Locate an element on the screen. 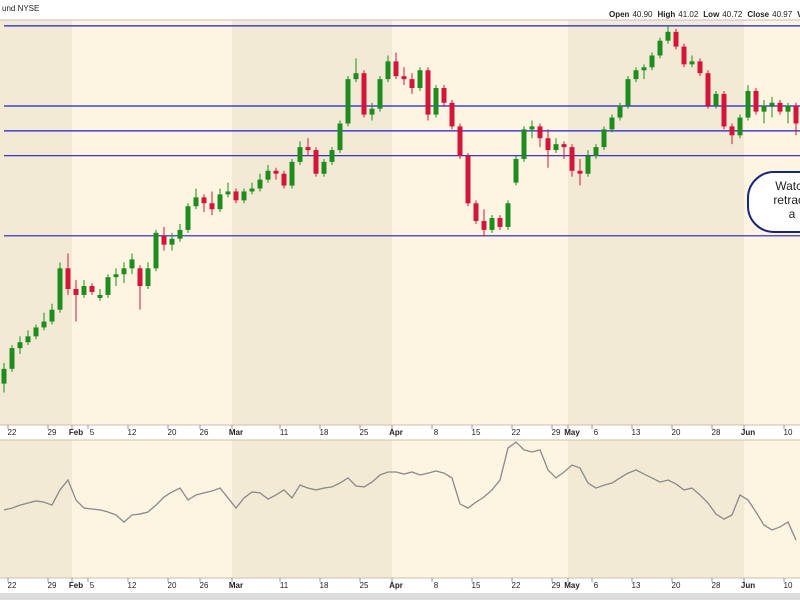 The image size is (800, 600). x-tick-label: 25 is located at coordinates (364, 432).